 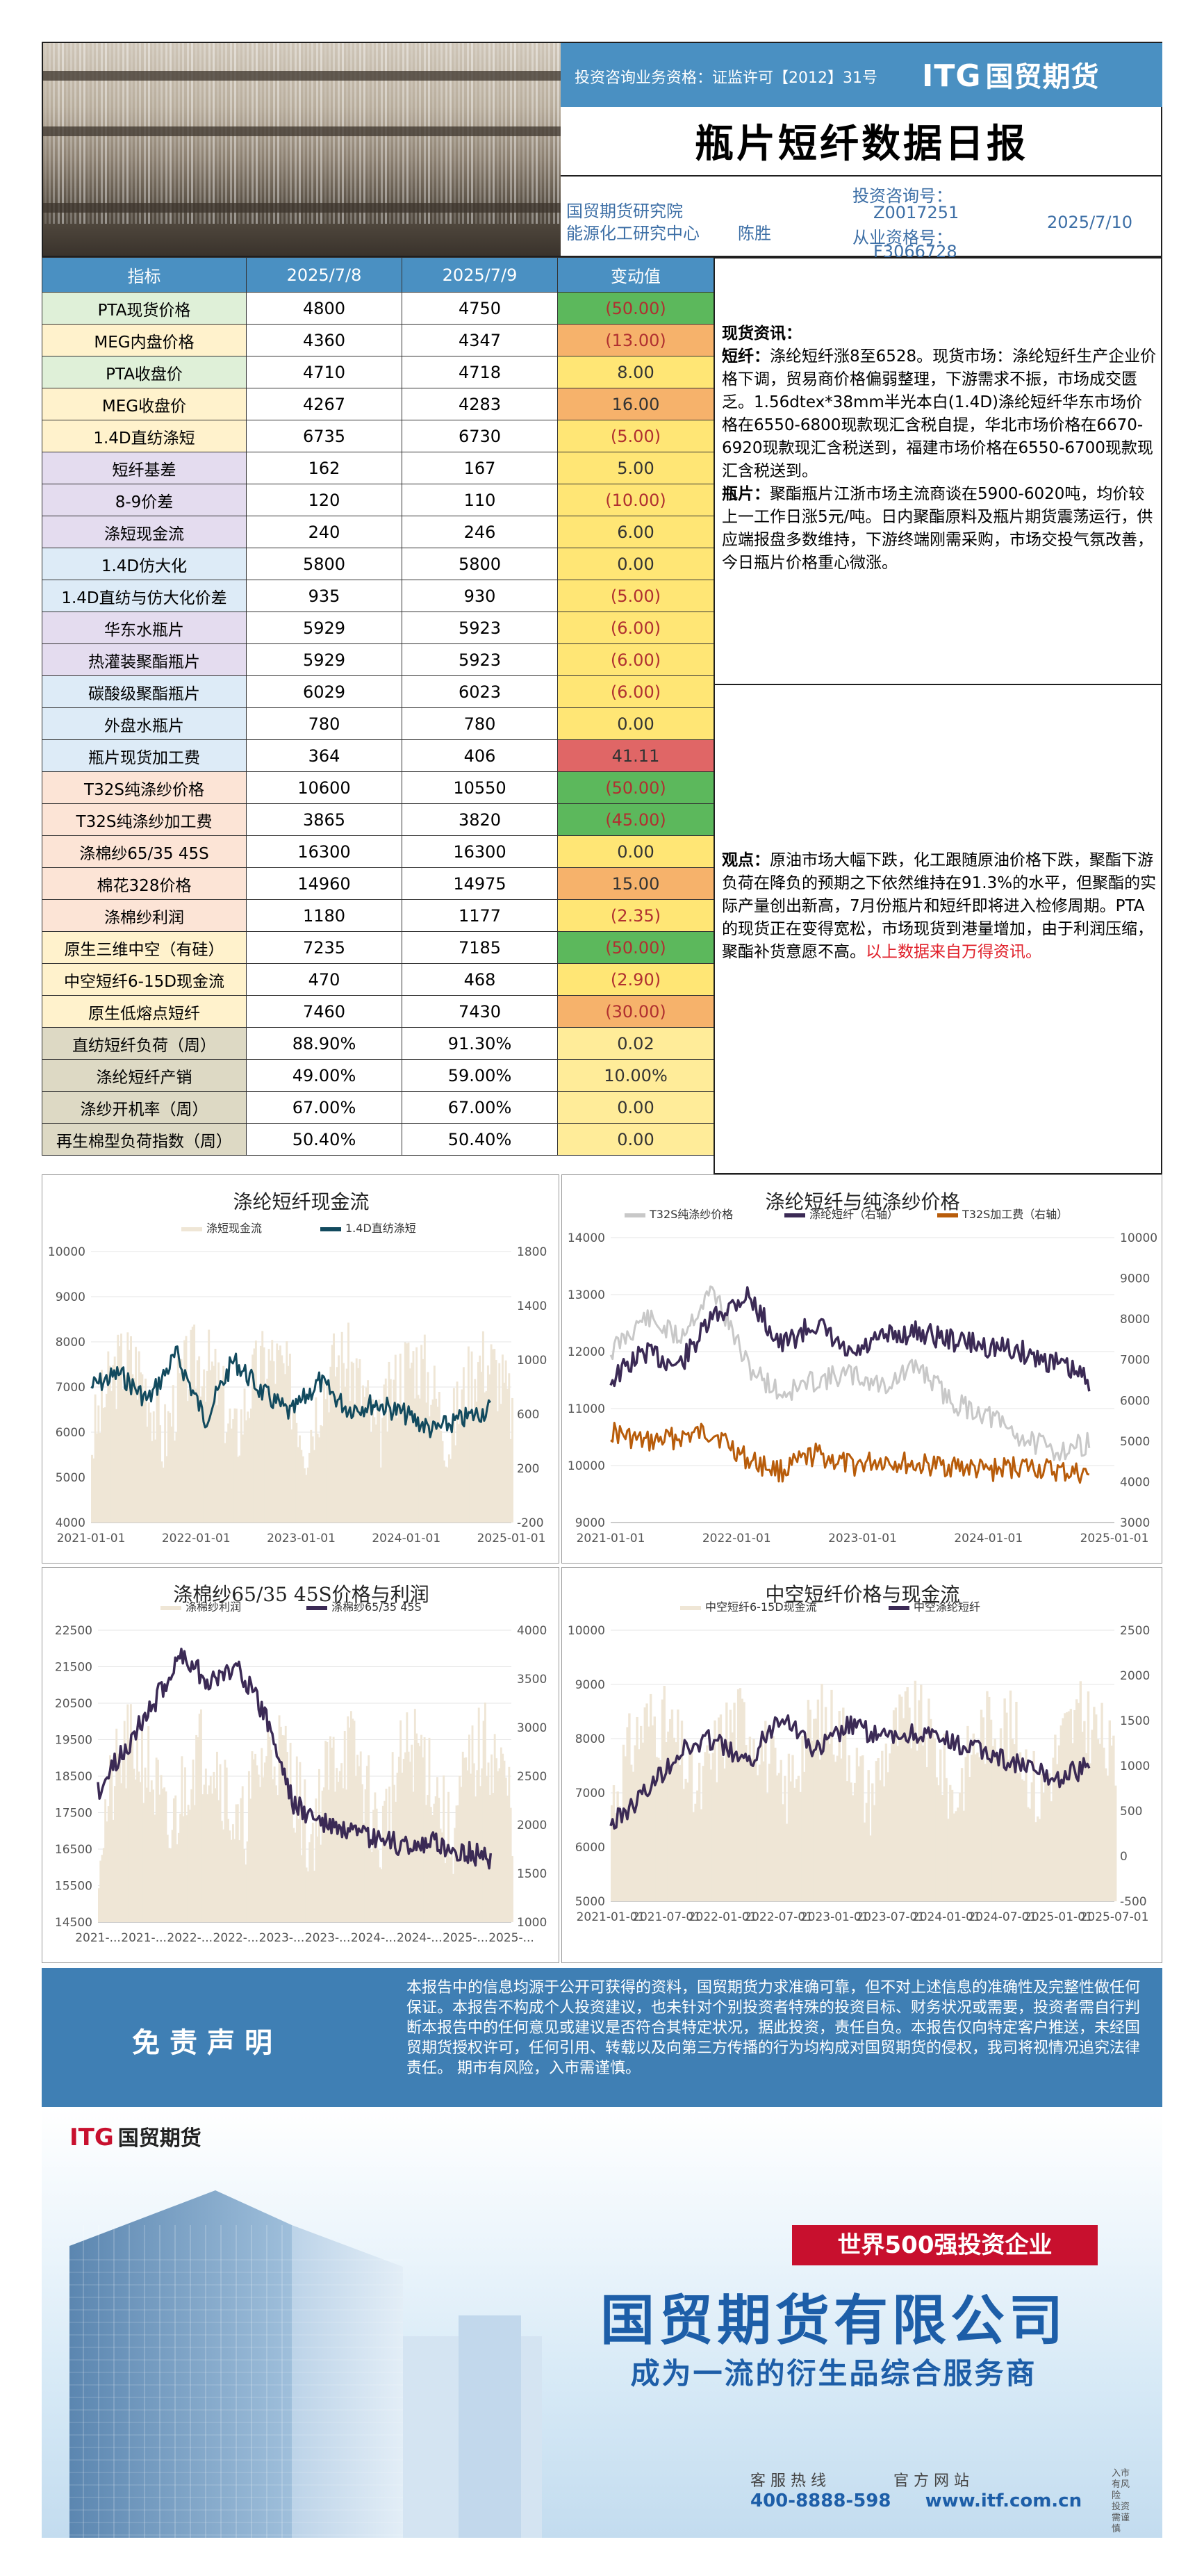 What do you see at coordinates (378, 947) in the screenshot?
I see `table-row: 原生三维中空（有硅） 7235 7185 (50.00)` at bounding box center [378, 947].